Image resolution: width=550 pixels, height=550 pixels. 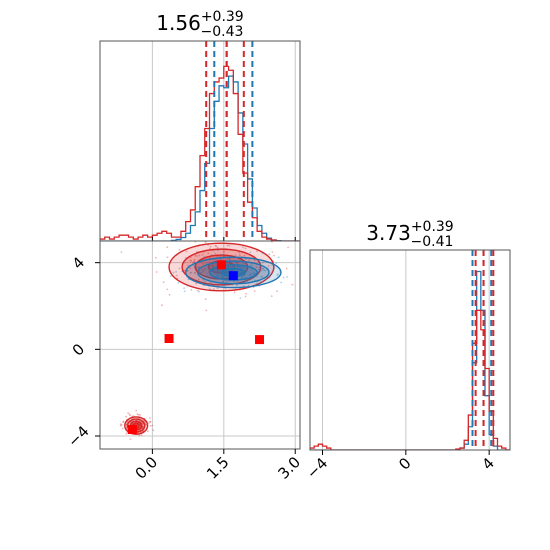 What do you see at coordinates (400, 466) in the screenshot?
I see `marginal-y-ticks: −4 0 4` at bounding box center [400, 466].